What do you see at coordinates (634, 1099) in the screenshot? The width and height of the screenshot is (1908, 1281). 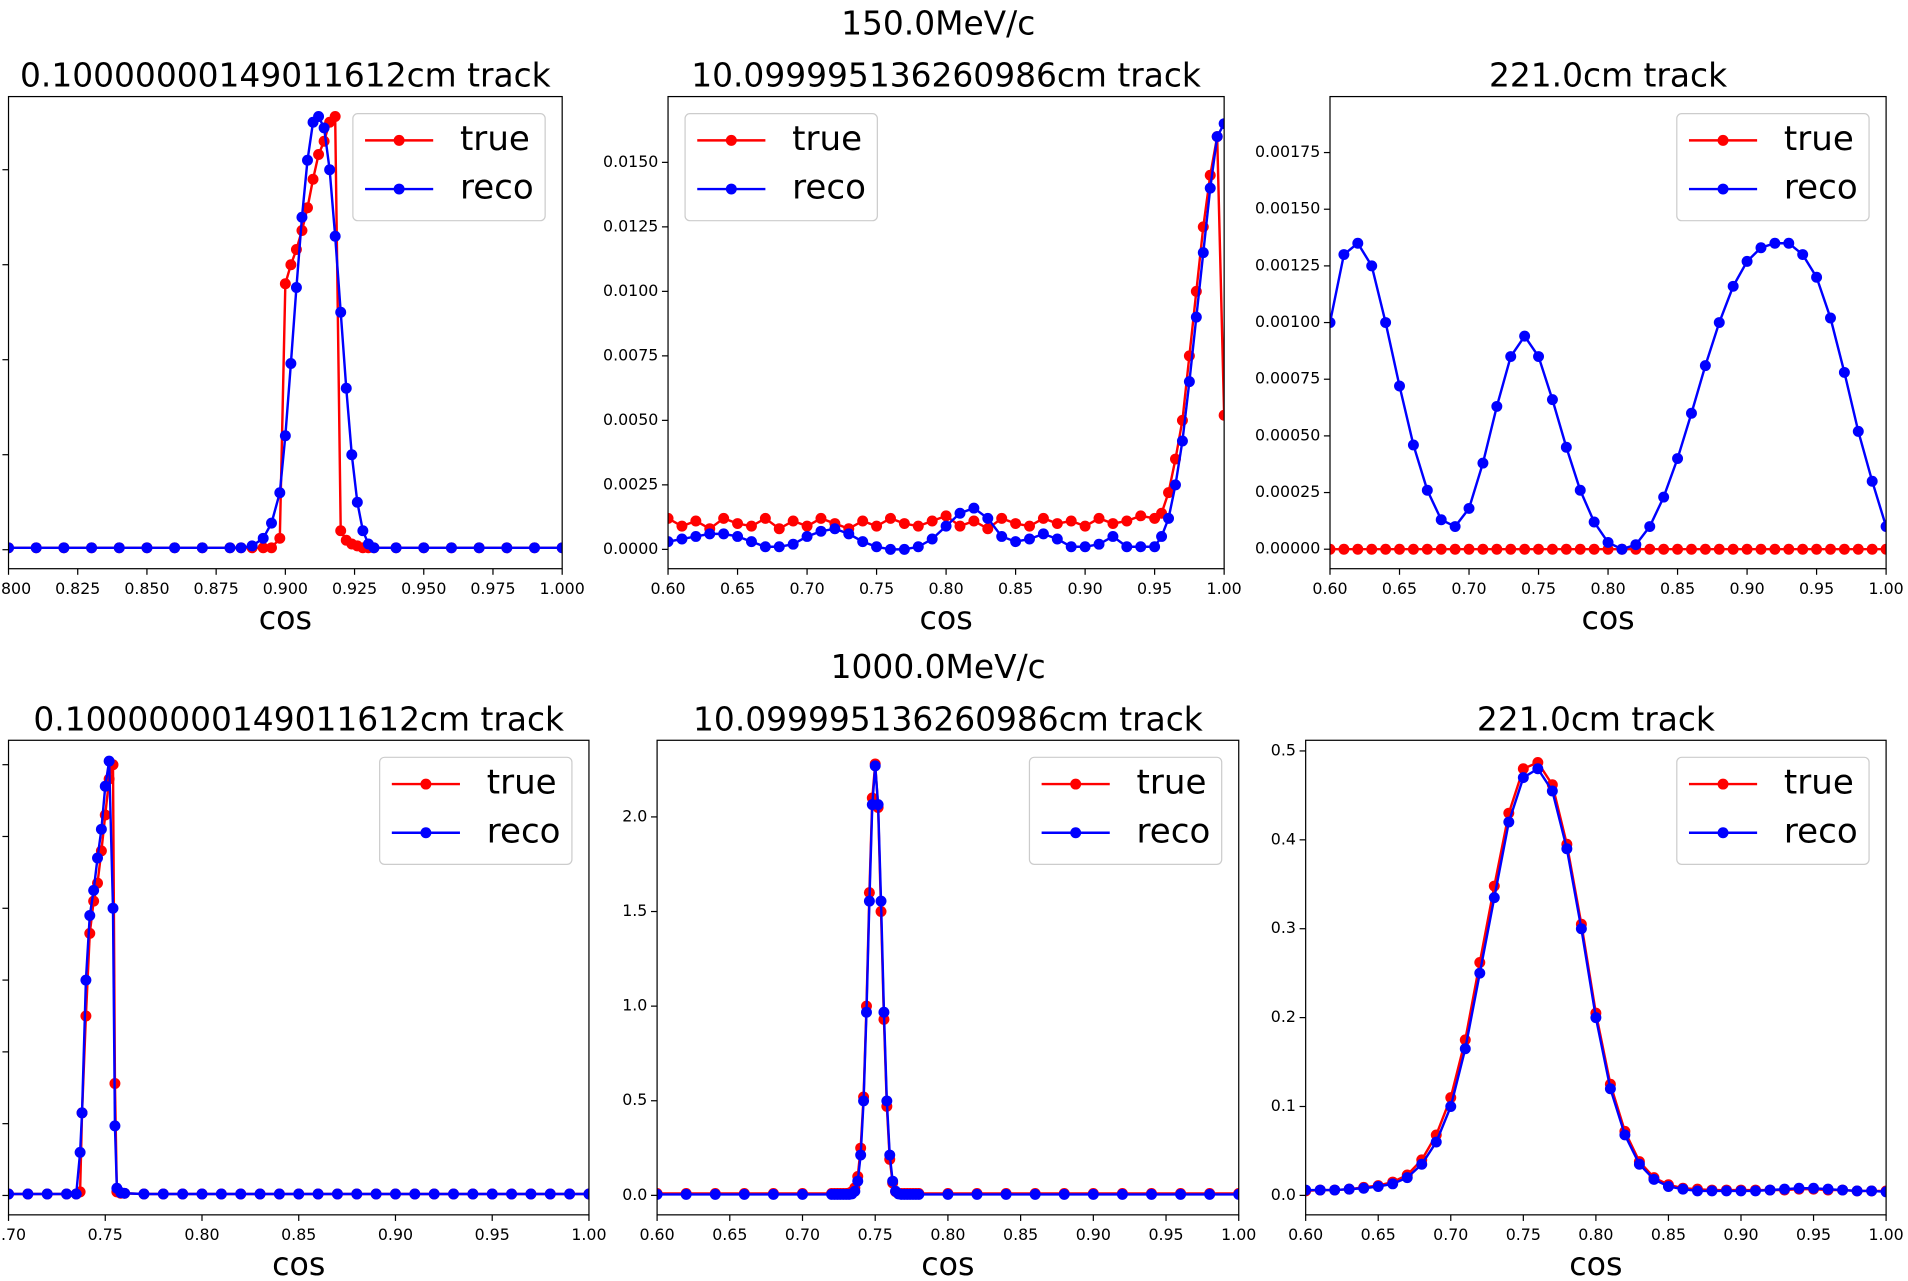 I see `y-tick-label: 0.5` at bounding box center [634, 1099].